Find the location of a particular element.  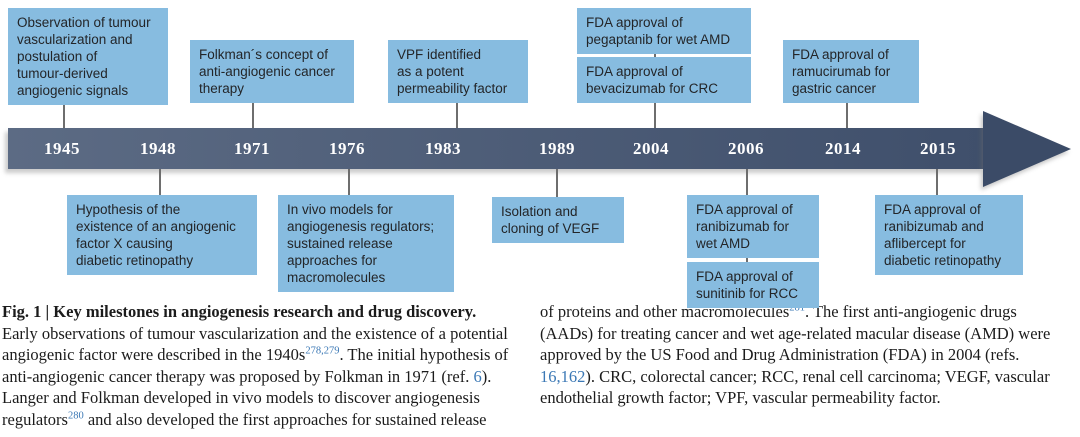

event-box-1989: Isolation and cloning of VEGF is located at coordinates (558, 220).